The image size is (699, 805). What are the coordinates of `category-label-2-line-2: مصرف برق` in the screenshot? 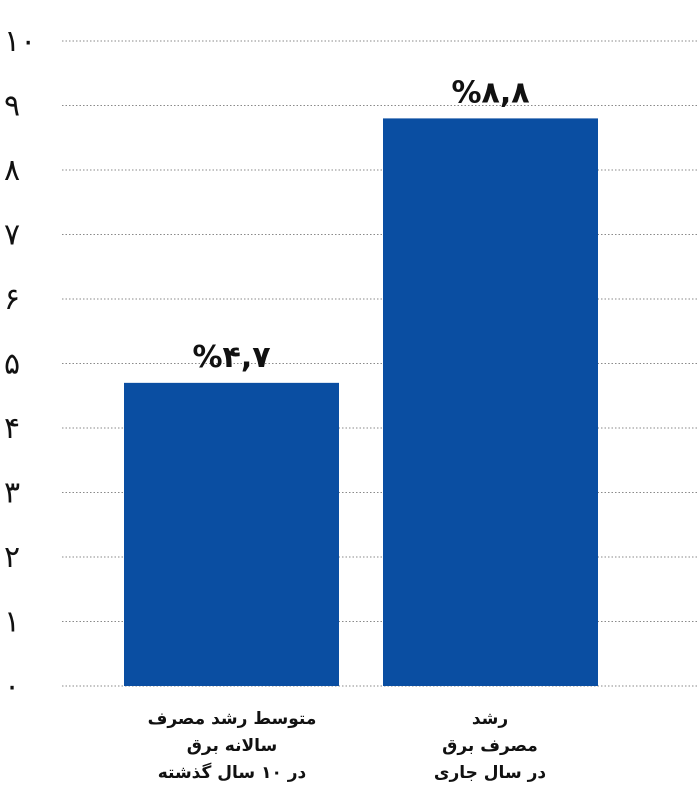 It's located at (490, 746).